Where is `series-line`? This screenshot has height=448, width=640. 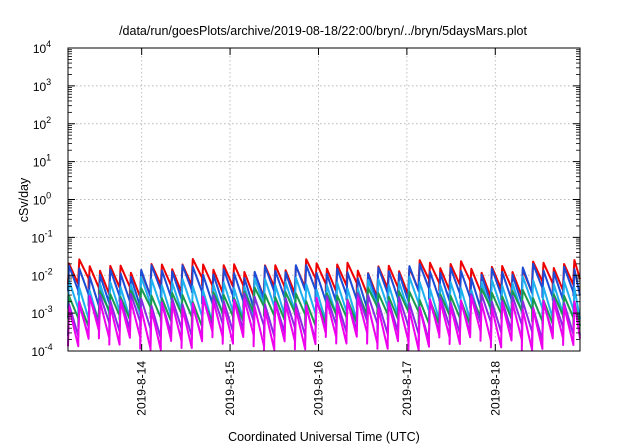
series-line is located at coordinates (324, 323).